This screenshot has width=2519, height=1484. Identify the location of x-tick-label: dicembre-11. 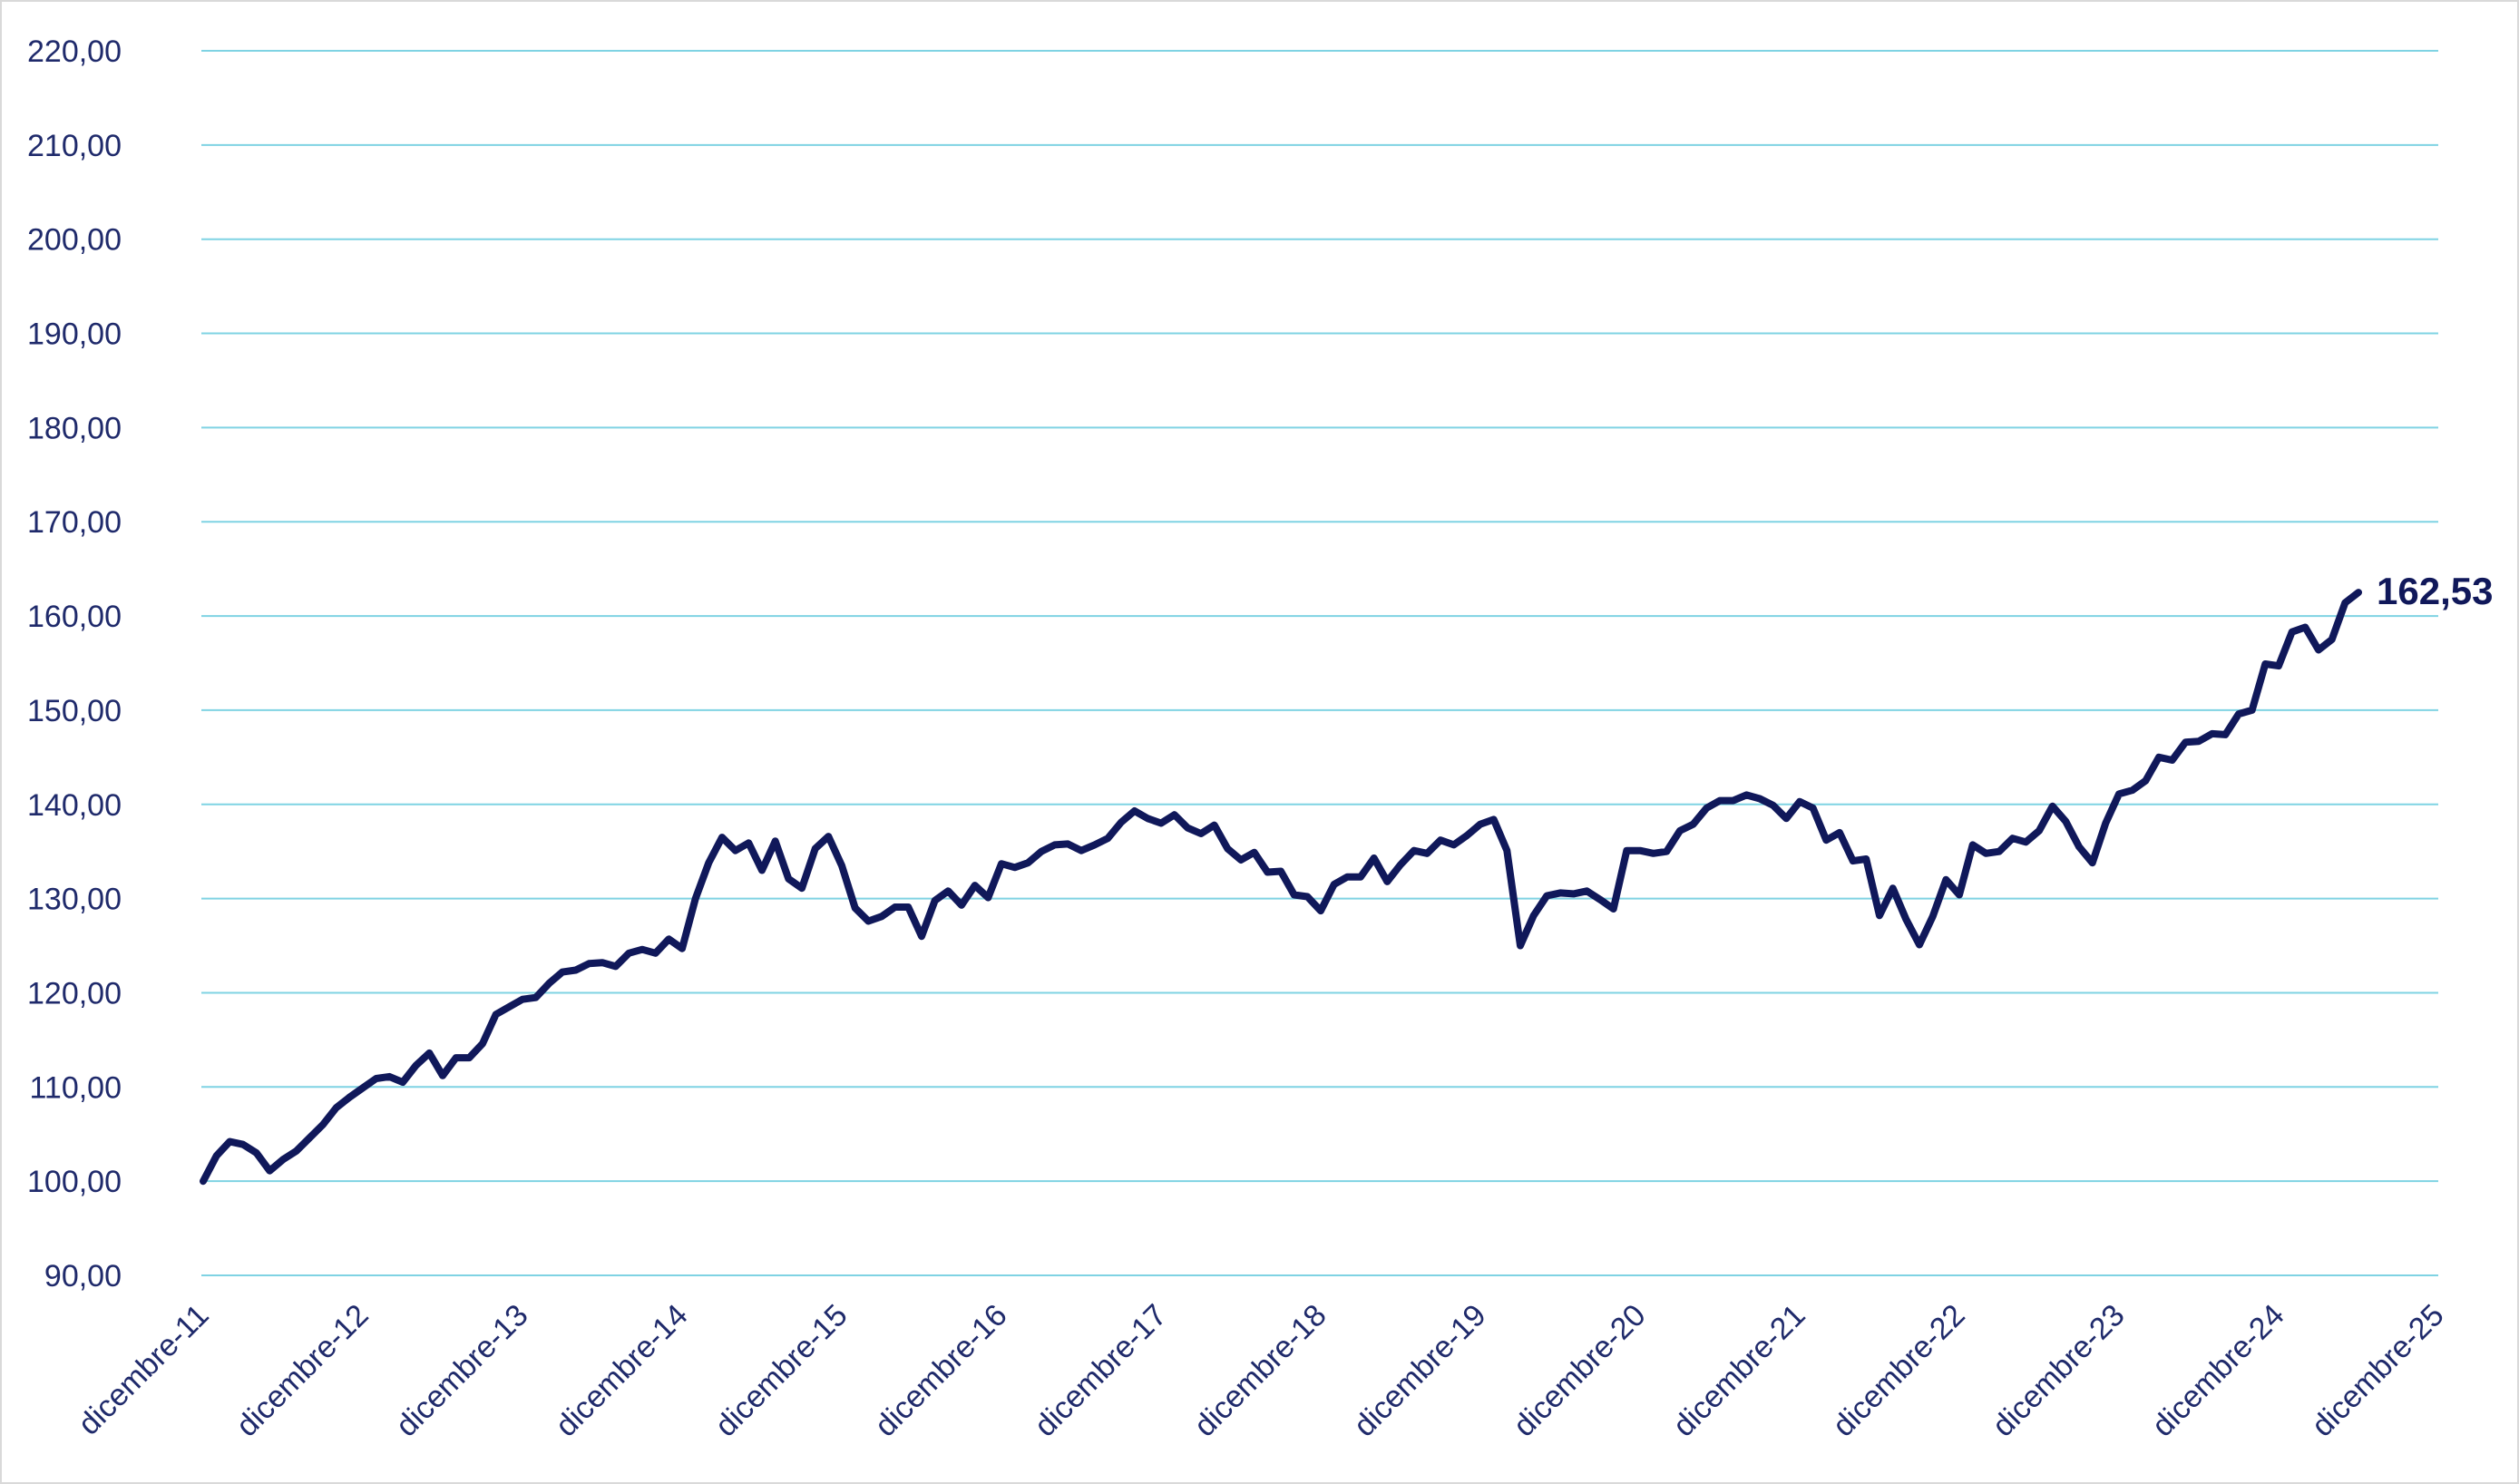
(144, 1370).